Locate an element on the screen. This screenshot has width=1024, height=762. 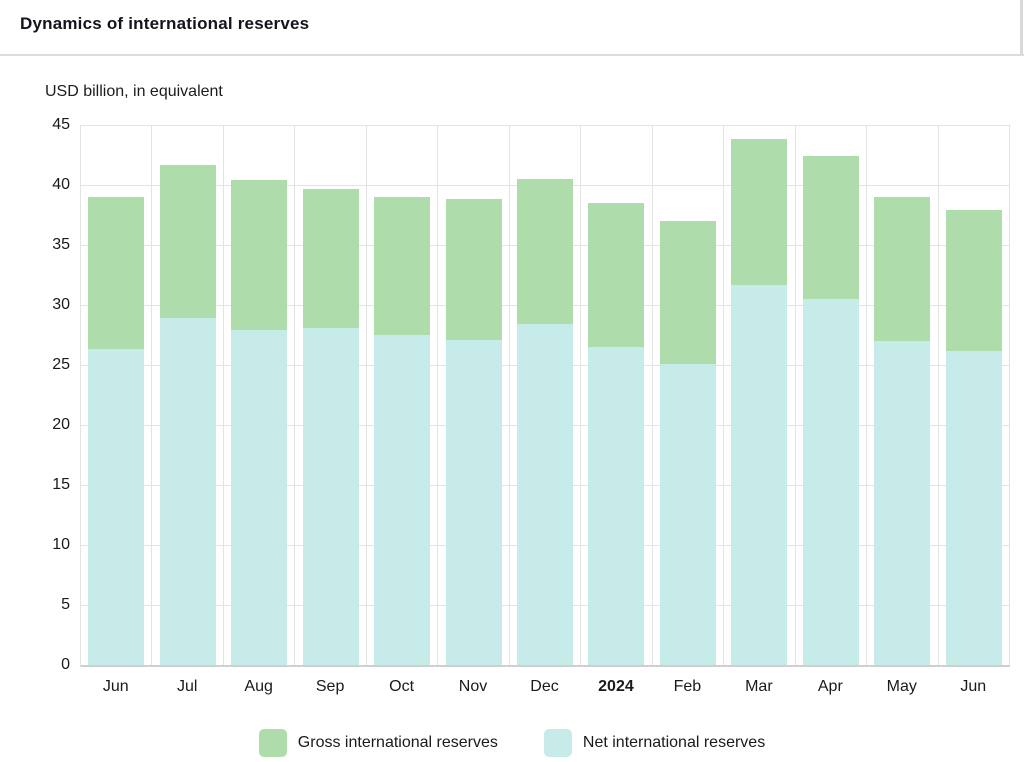
y-axis-tick: 40 is located at coordinates (61, 184).